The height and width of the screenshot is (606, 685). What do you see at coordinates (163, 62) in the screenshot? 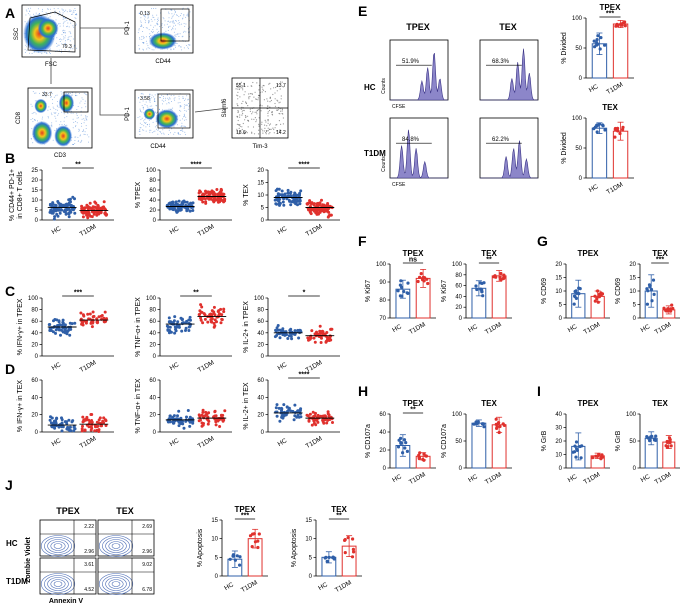
I see `axis-label-cd44-a: CD44` at bounding box center [163, 62].